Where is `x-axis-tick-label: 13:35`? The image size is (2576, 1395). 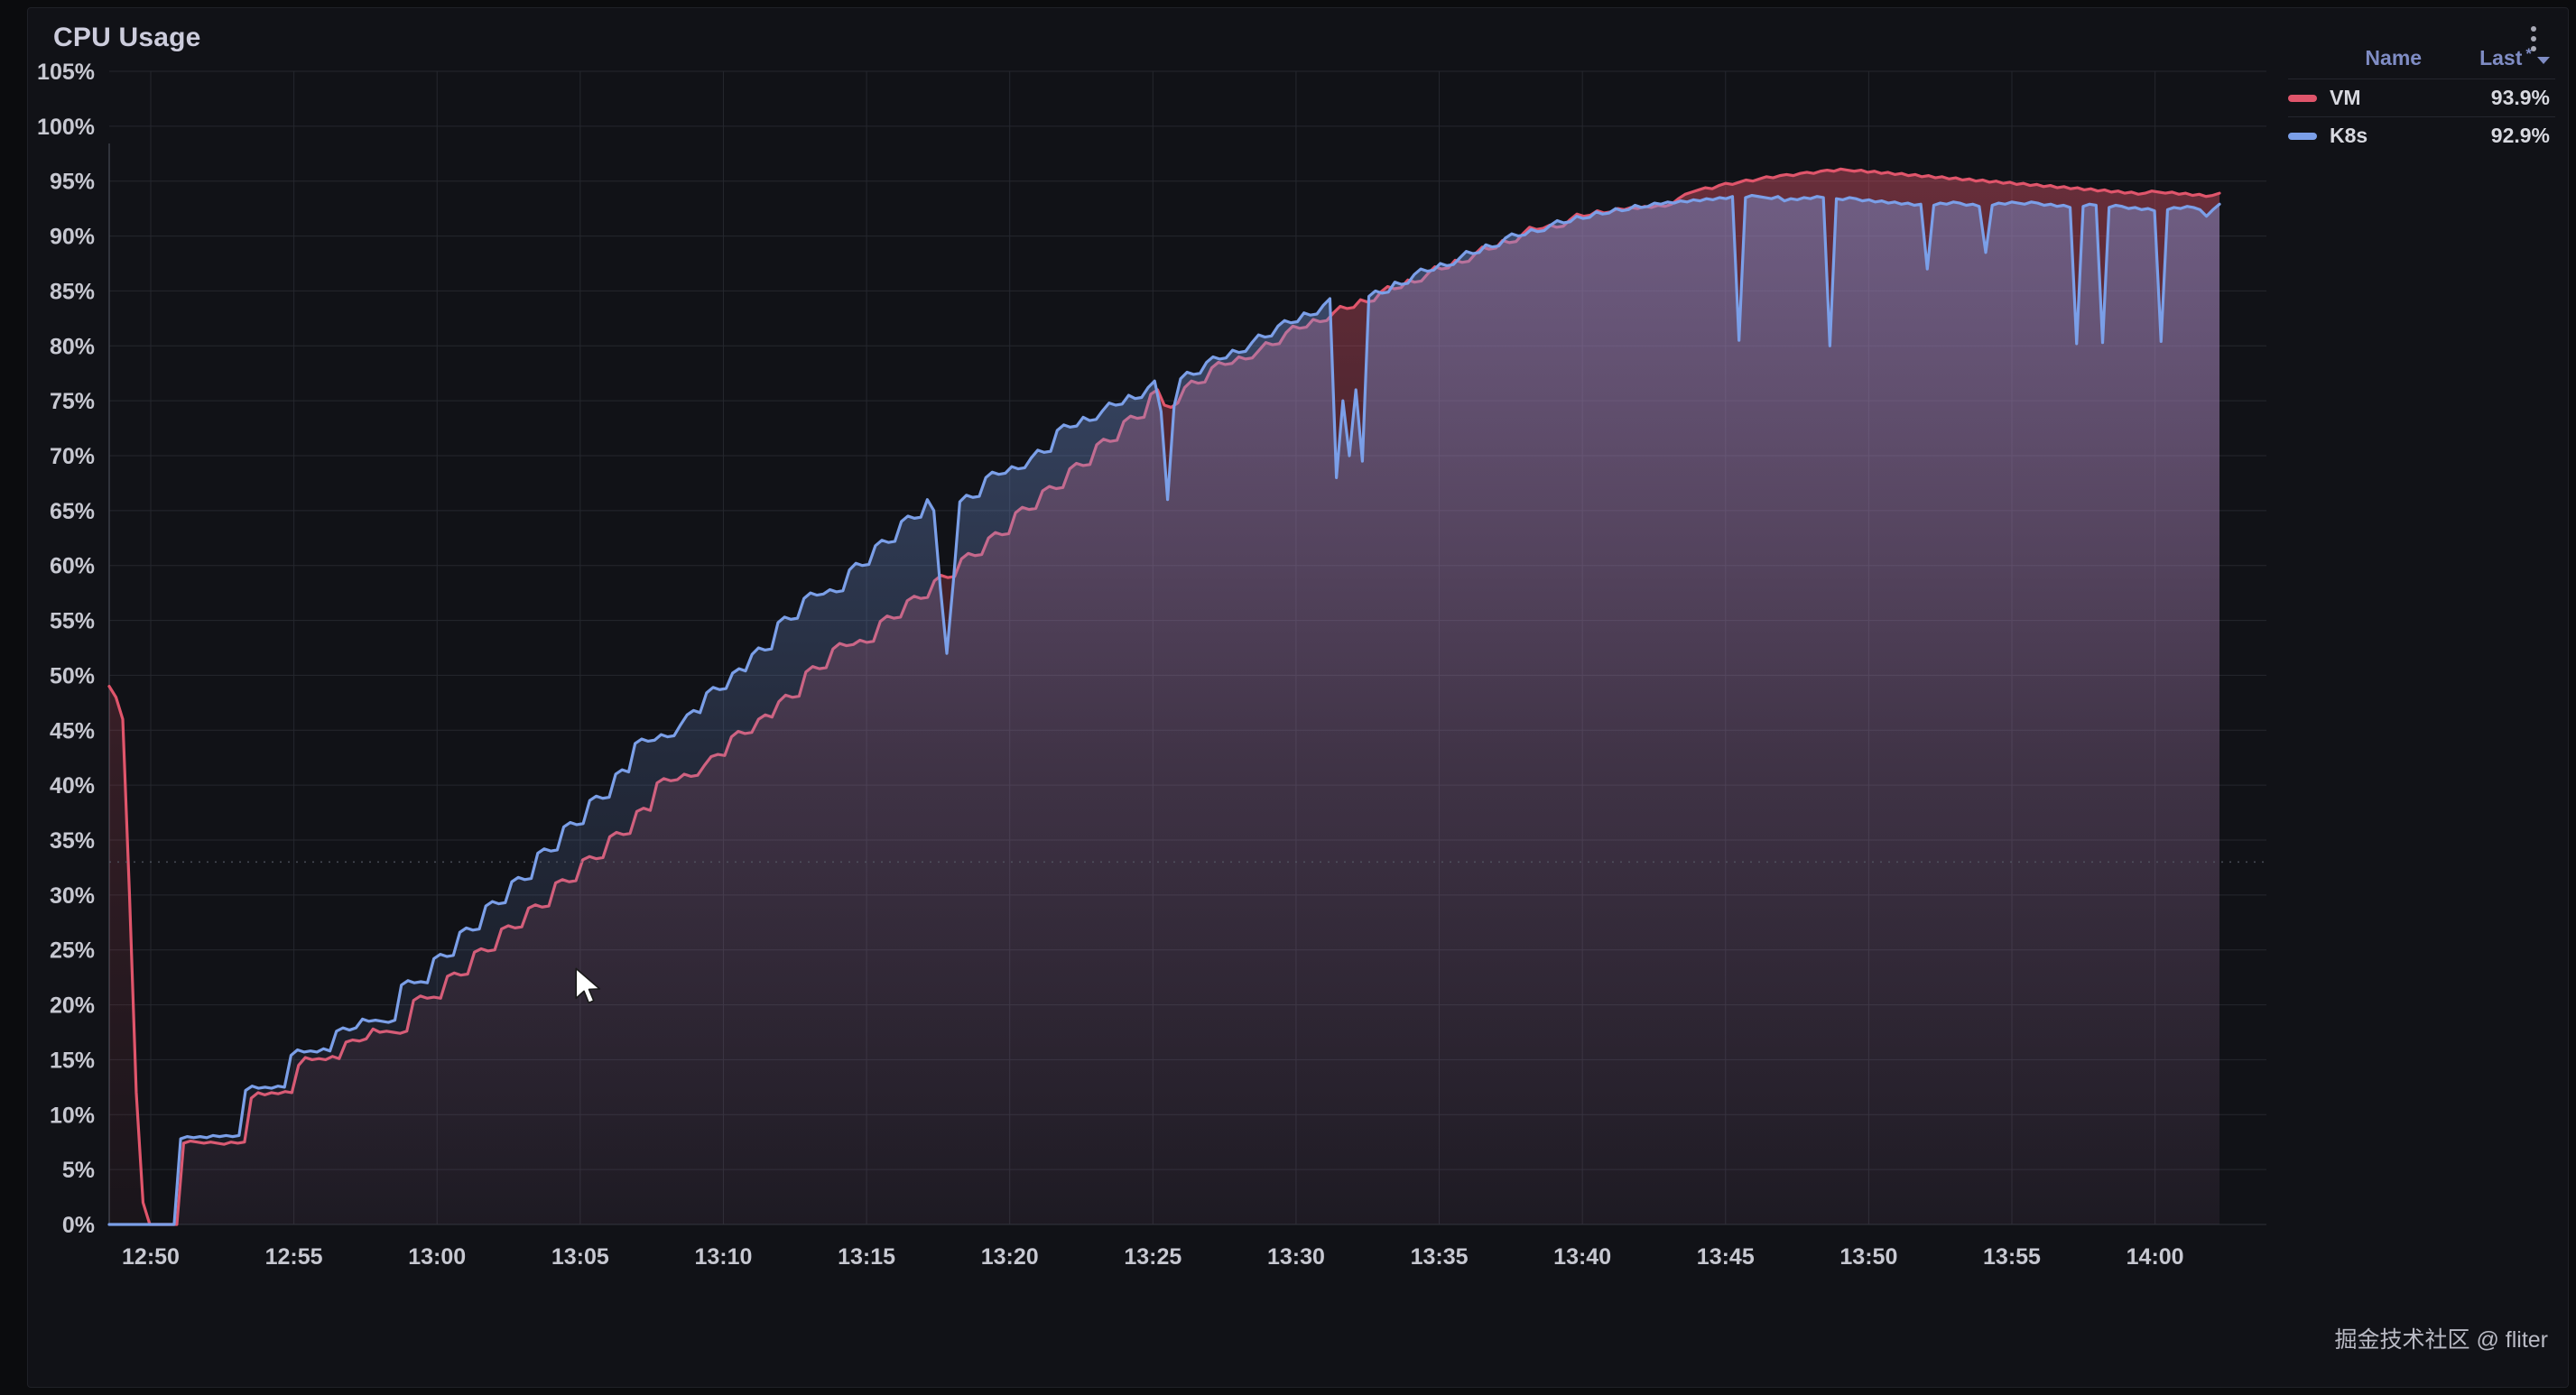 x-axis-tick-label: 13:35 is located at coordinates (1440, 1257).